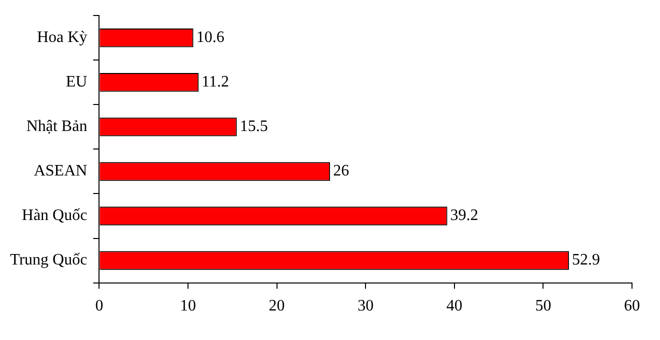 Image resolution: width=660 pixels, height=340 pixels. Describe the element at coordinates (188, 306) in the screenshot. I see `x-tick-label: 10` at that location.